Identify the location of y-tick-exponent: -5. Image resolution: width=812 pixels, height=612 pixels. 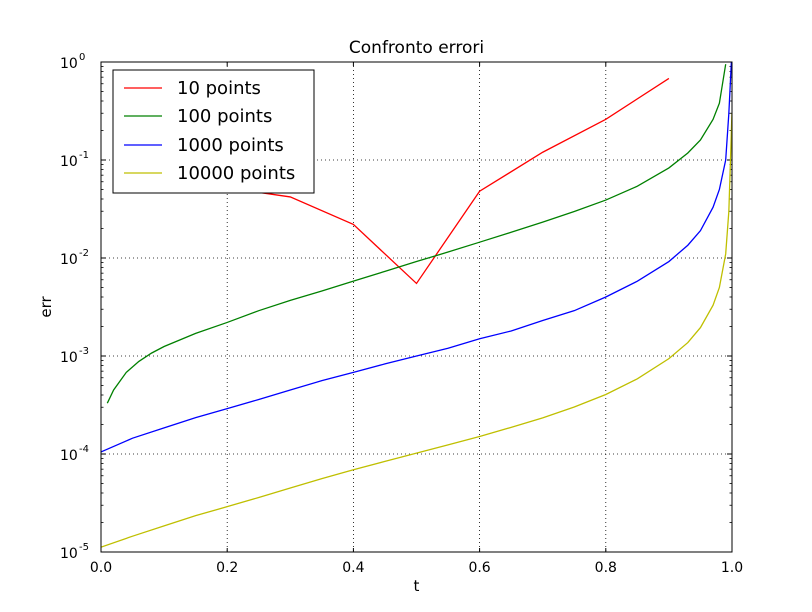
(84, 547).